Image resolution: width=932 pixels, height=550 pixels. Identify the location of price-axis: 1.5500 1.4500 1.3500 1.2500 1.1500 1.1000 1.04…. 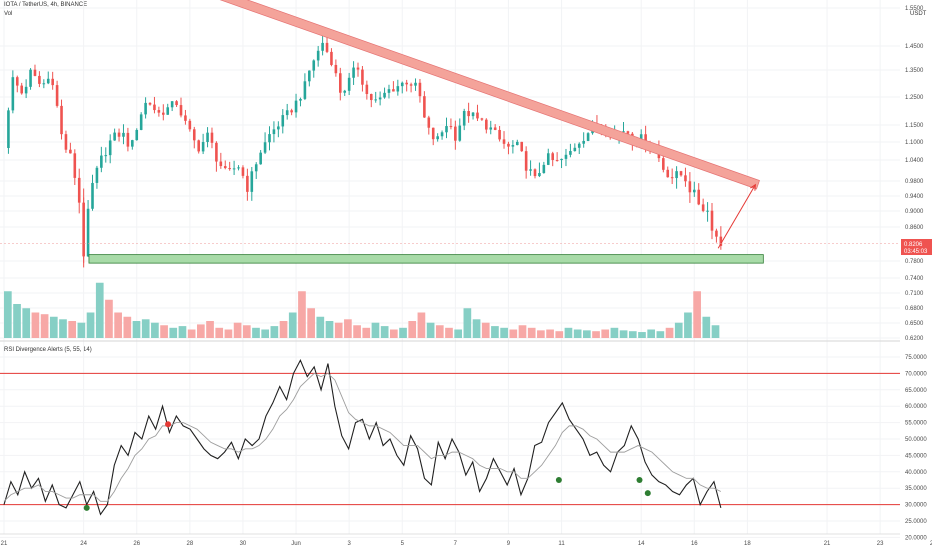
(914, 174).